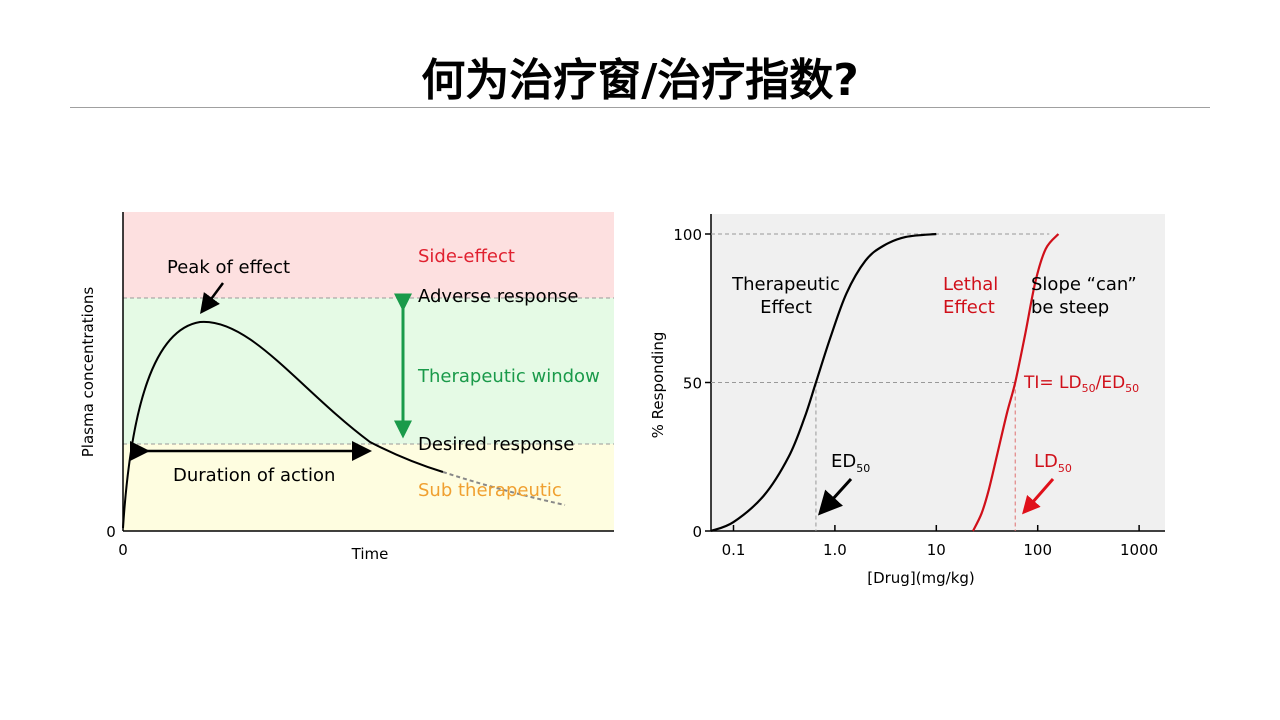 This screenshot has width=1280, height=720. I want to click on therapeutic-effect-curve, so click(823, 382).